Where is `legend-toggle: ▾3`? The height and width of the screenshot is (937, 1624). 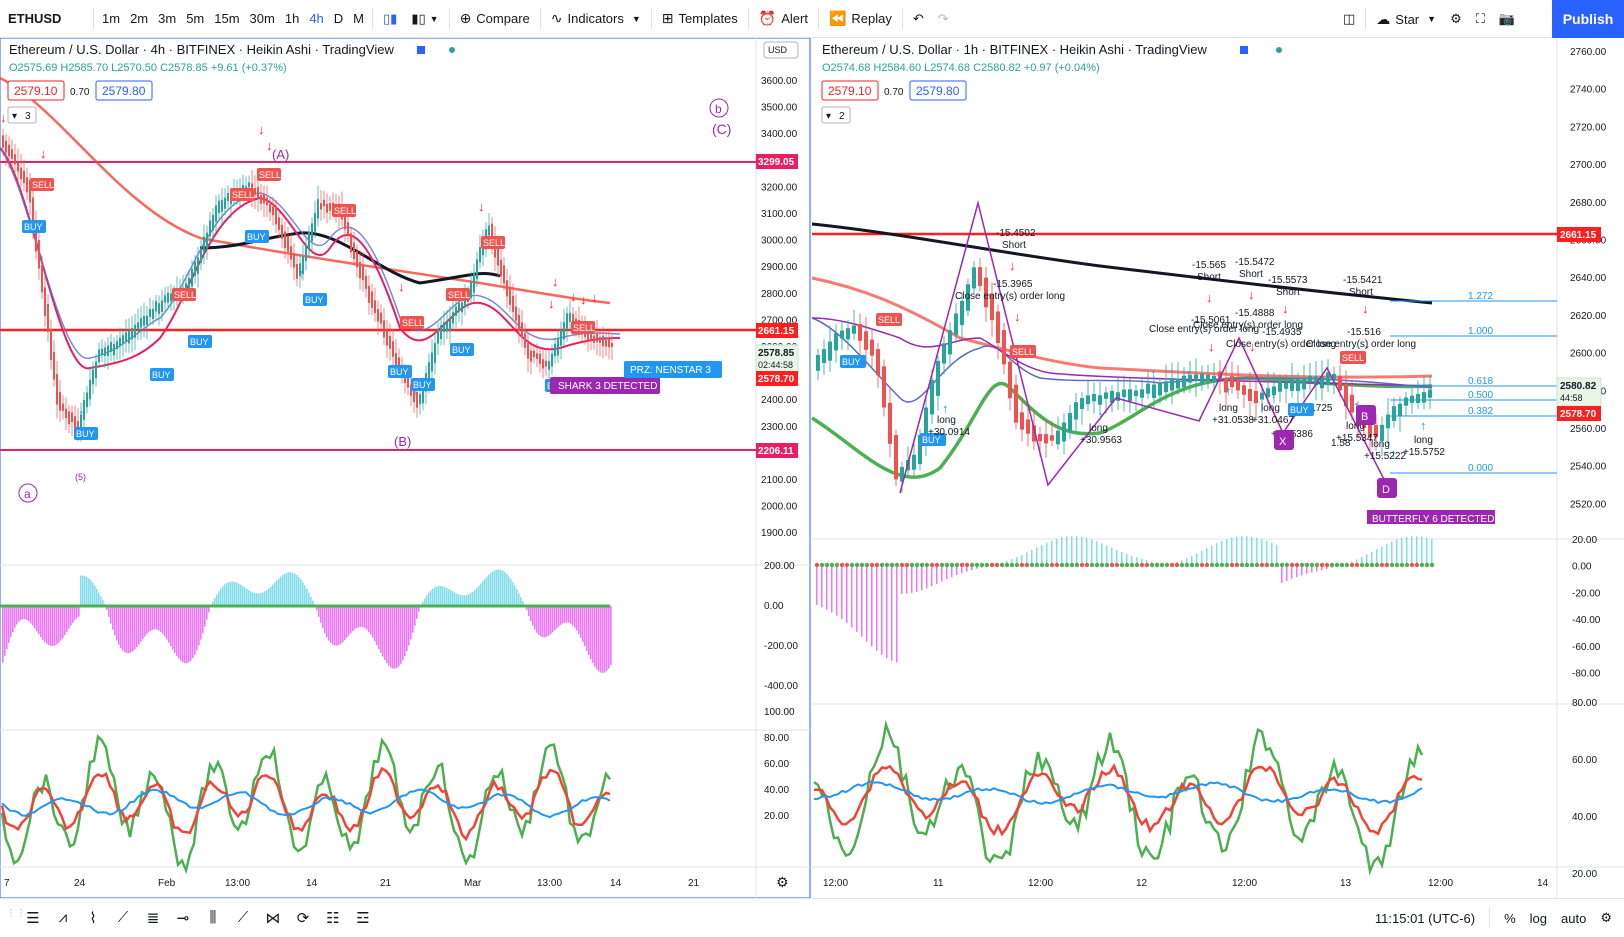 legend-toggle: ▾3 is located at coordinates (22, 115).